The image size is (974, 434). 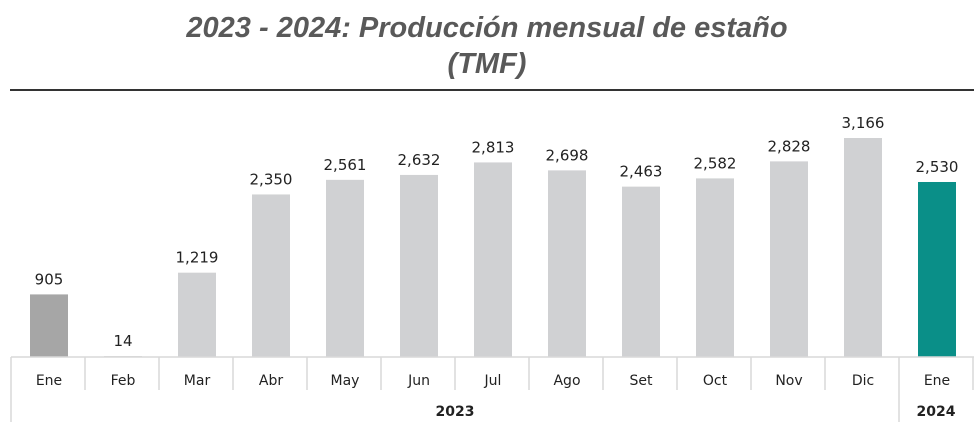 I want to click on title-divider, so click(x=492, y=90).